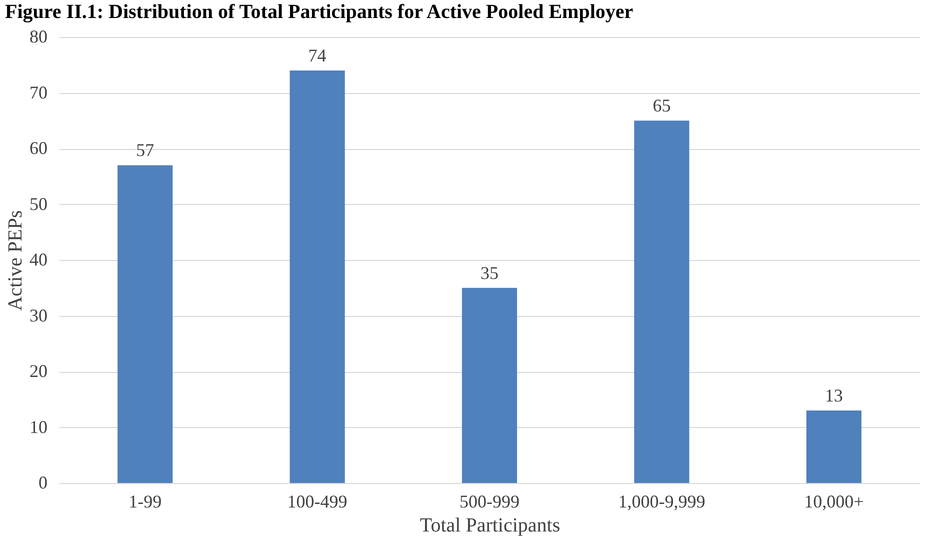 This screenshot has width=935, height=548. I want to click on y-tick-label: 30, so click(39, 315).